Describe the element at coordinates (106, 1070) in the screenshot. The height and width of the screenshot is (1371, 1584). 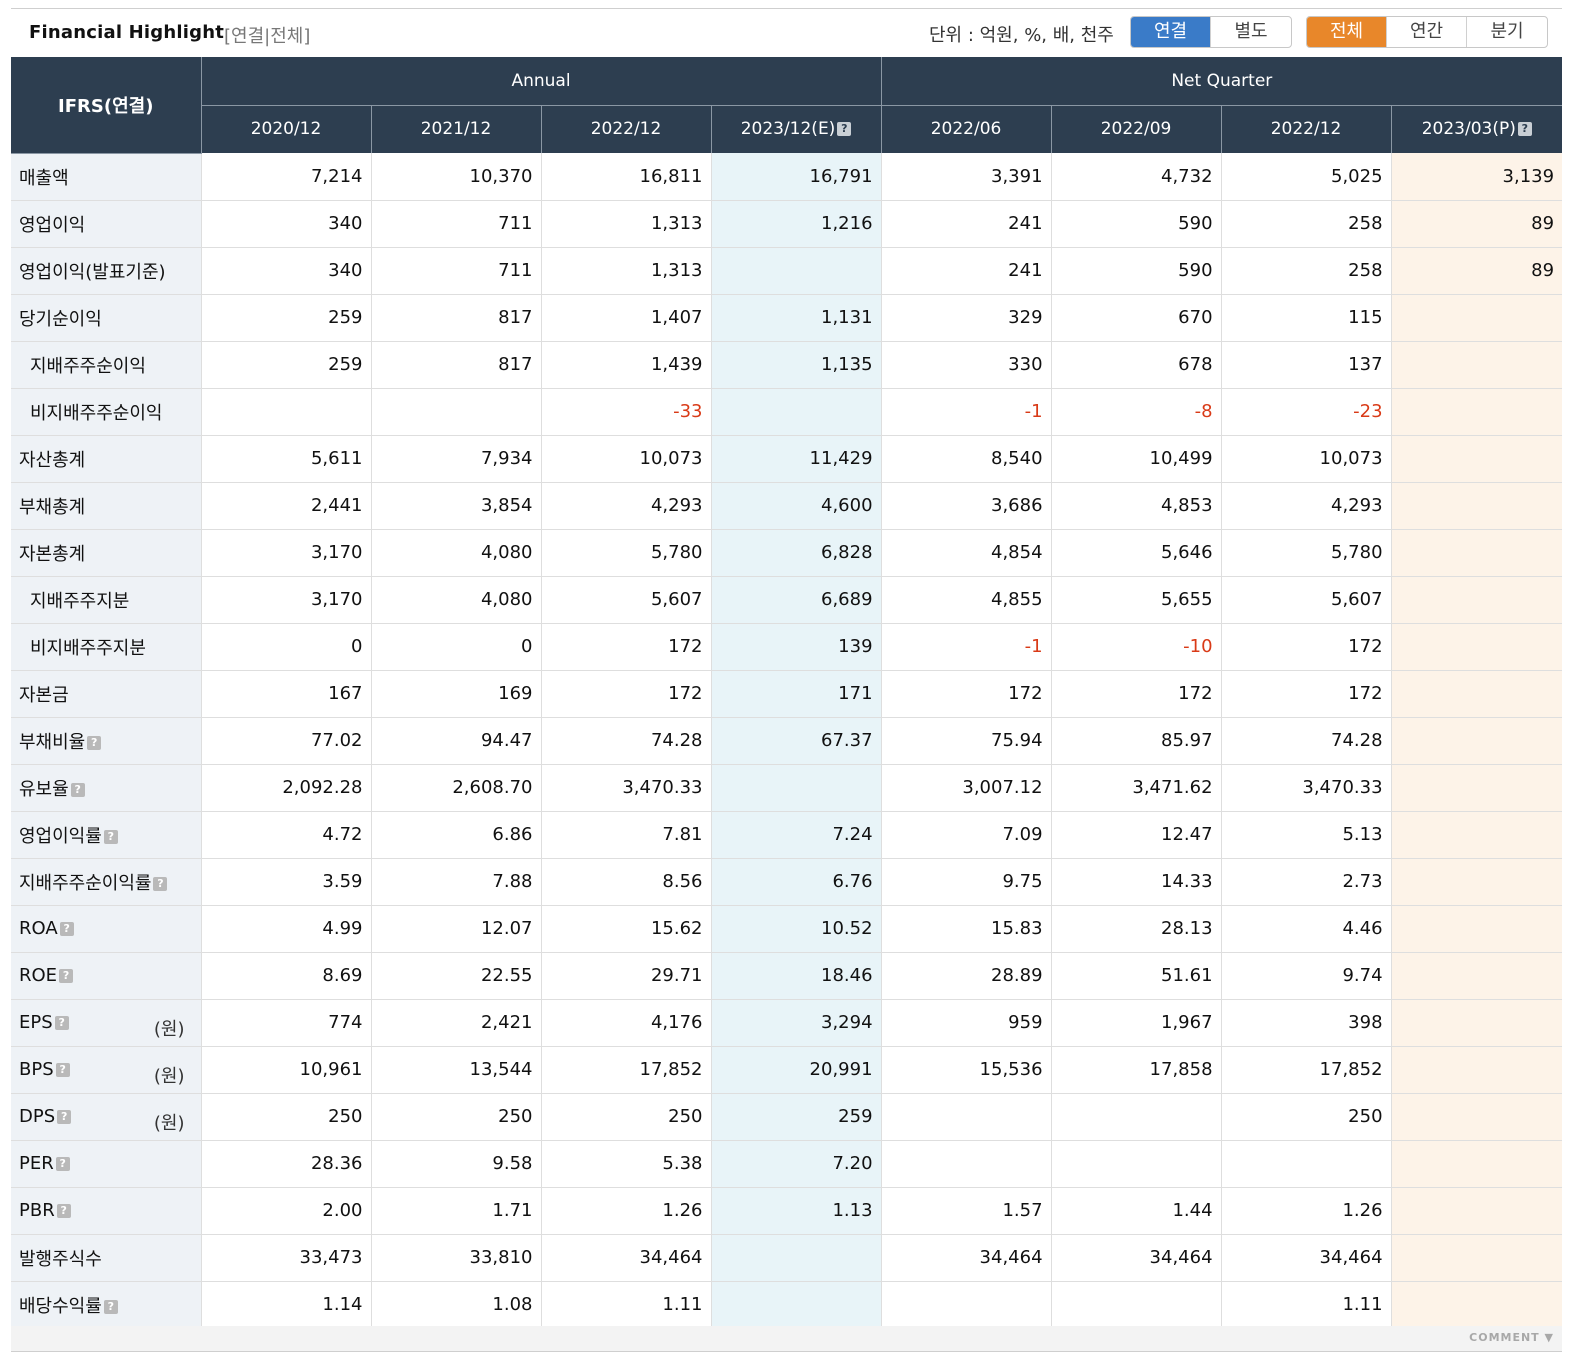
I see `row-label-cell: BPS? (원)` at that location.